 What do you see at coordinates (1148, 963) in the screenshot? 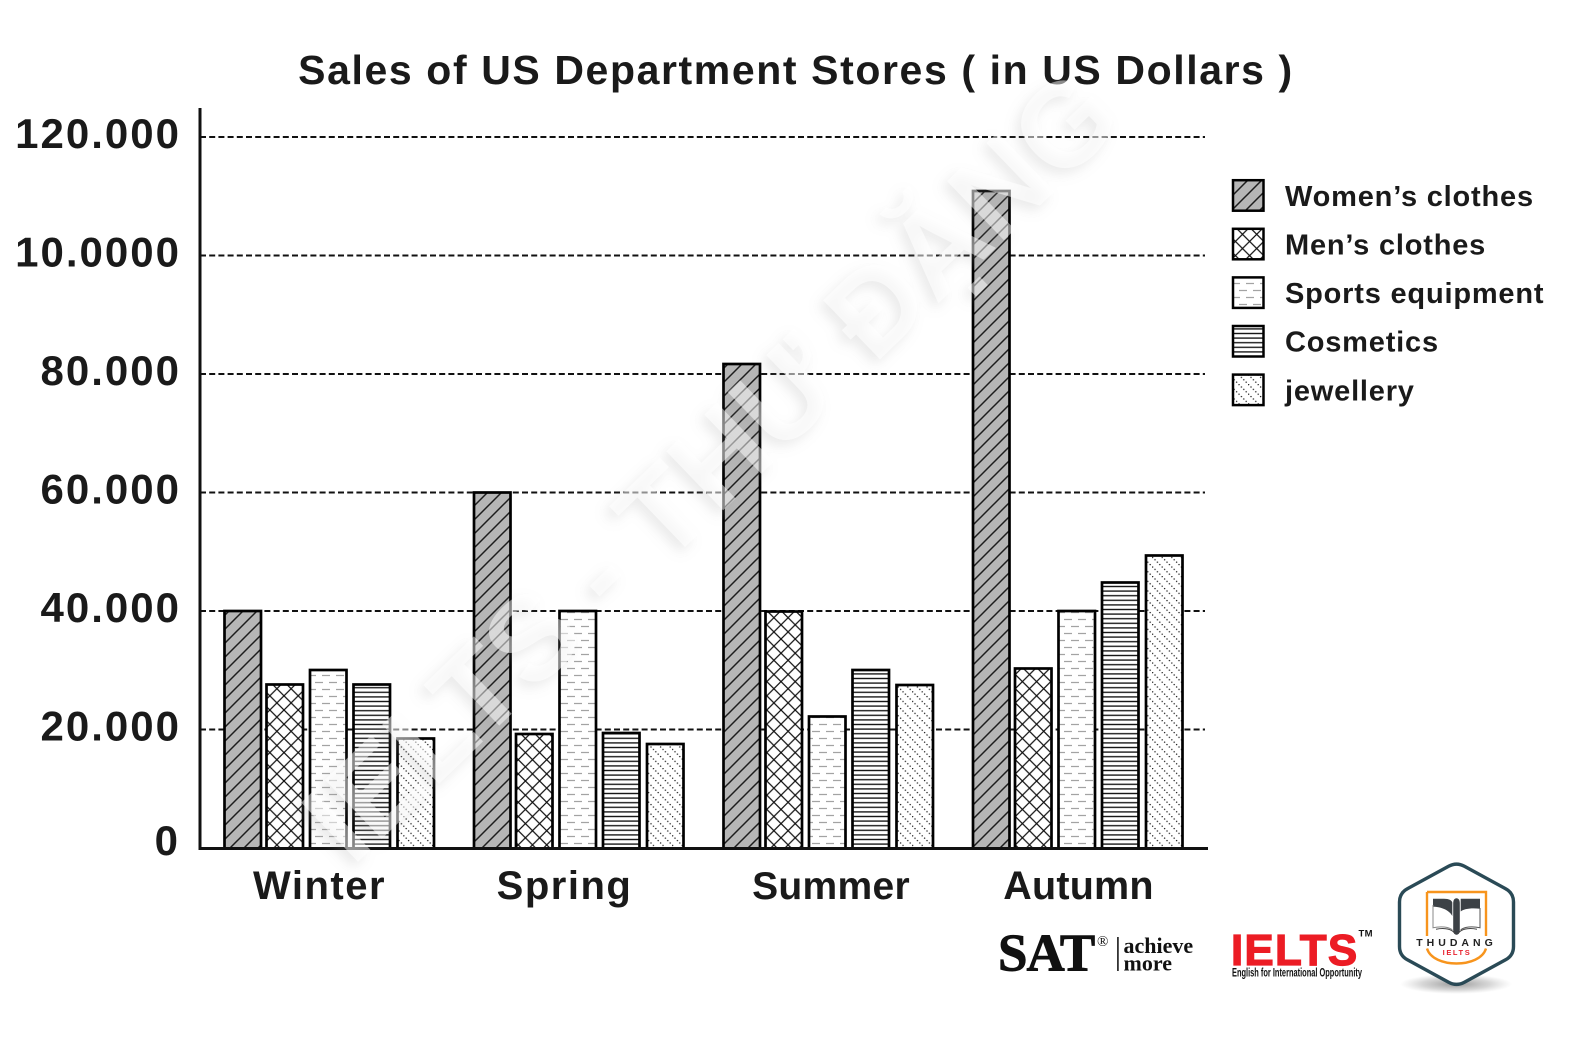
I see `svg-text: more` at bounding box center [1148, 963].